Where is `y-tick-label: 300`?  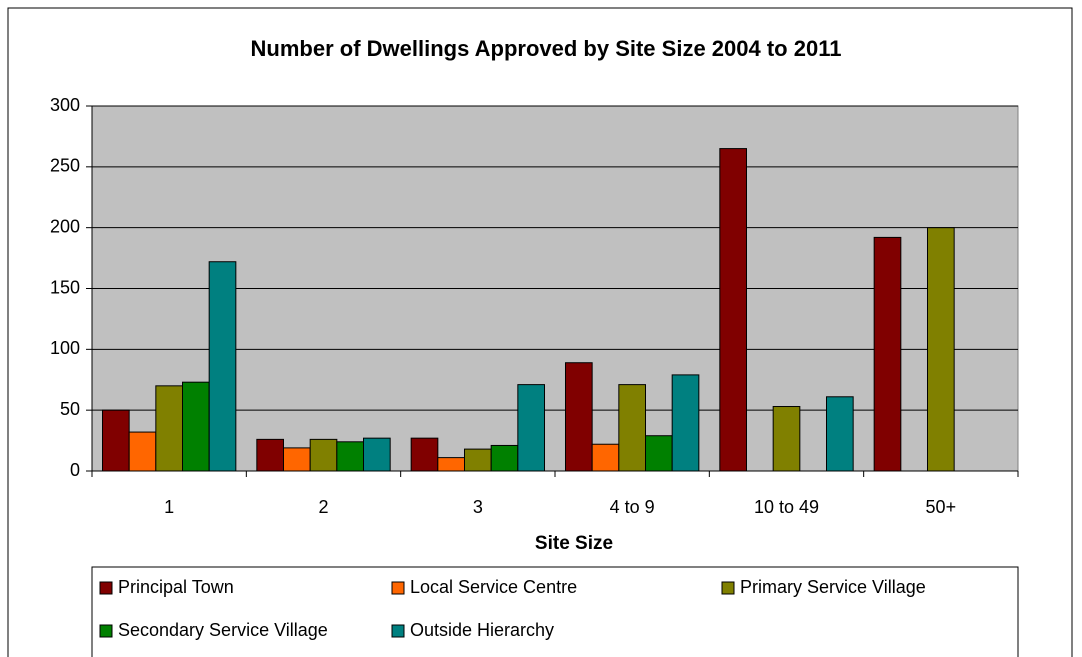
y-tick-label: 300 is located at coordinates (65, 105).